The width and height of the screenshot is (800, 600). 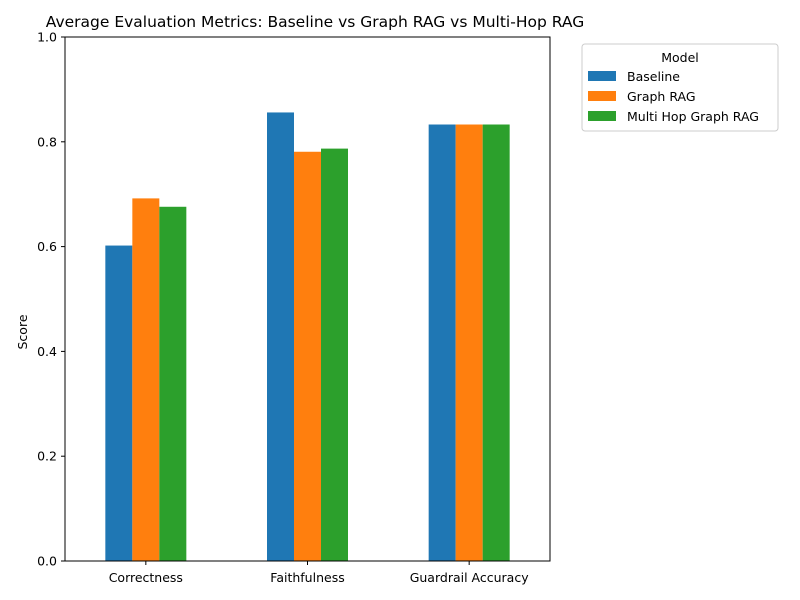 What do you see at coordinates (22, 331) in the screenshot?
I see `y-axis-label: Score` at bounding box center [22, 331].